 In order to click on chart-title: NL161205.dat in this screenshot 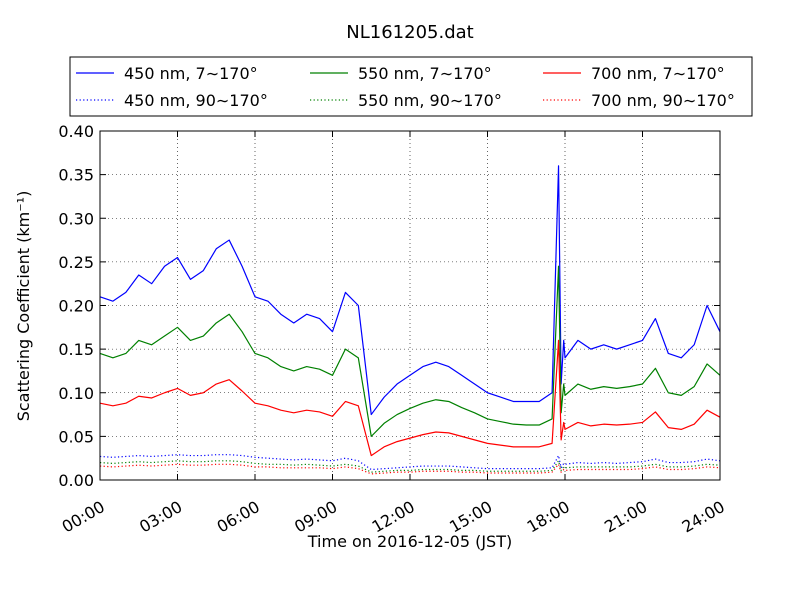, I will do `click(409, 32)`.